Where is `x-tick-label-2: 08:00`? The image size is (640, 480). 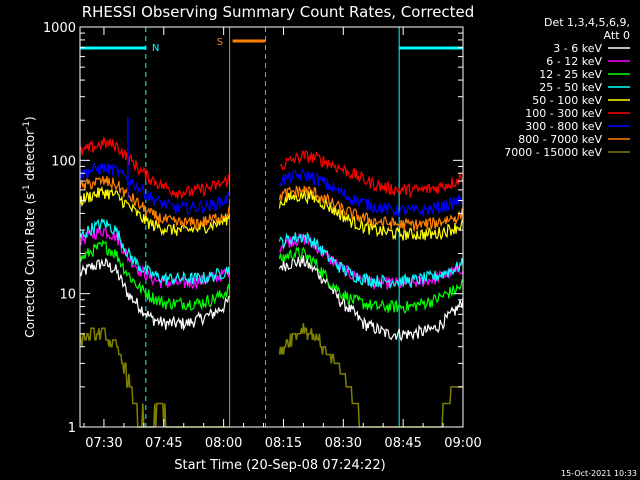 x-tick-label-2: 08:00 is located at coordinates (223, 443).